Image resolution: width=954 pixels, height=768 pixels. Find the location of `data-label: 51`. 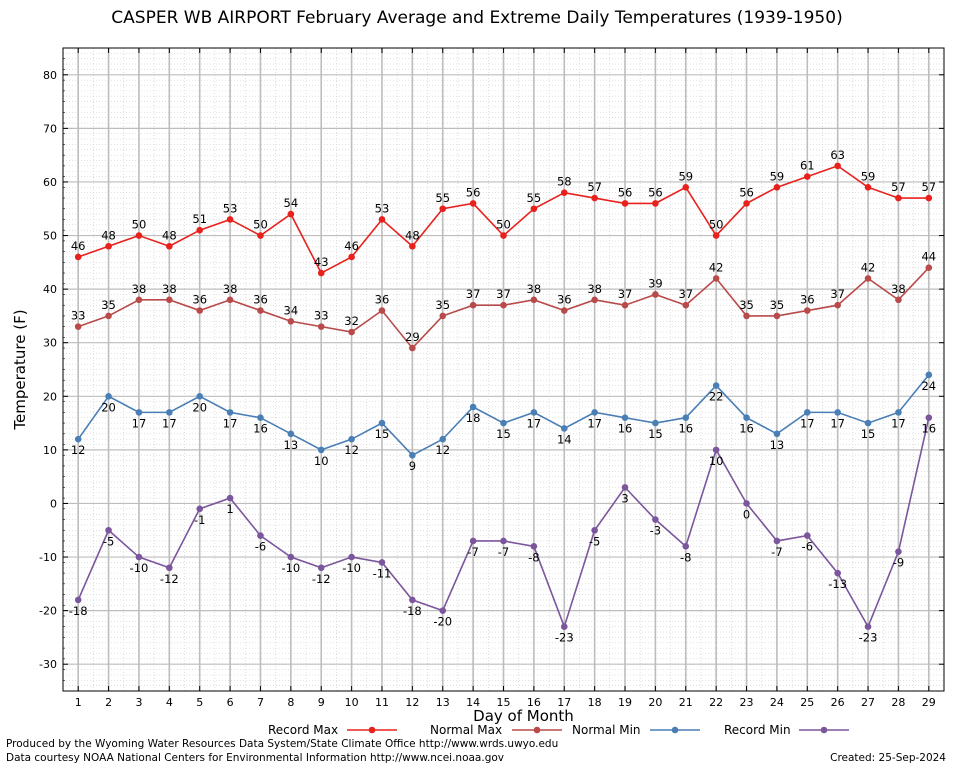

data-label: 51 is located at coordinates (199, 219).